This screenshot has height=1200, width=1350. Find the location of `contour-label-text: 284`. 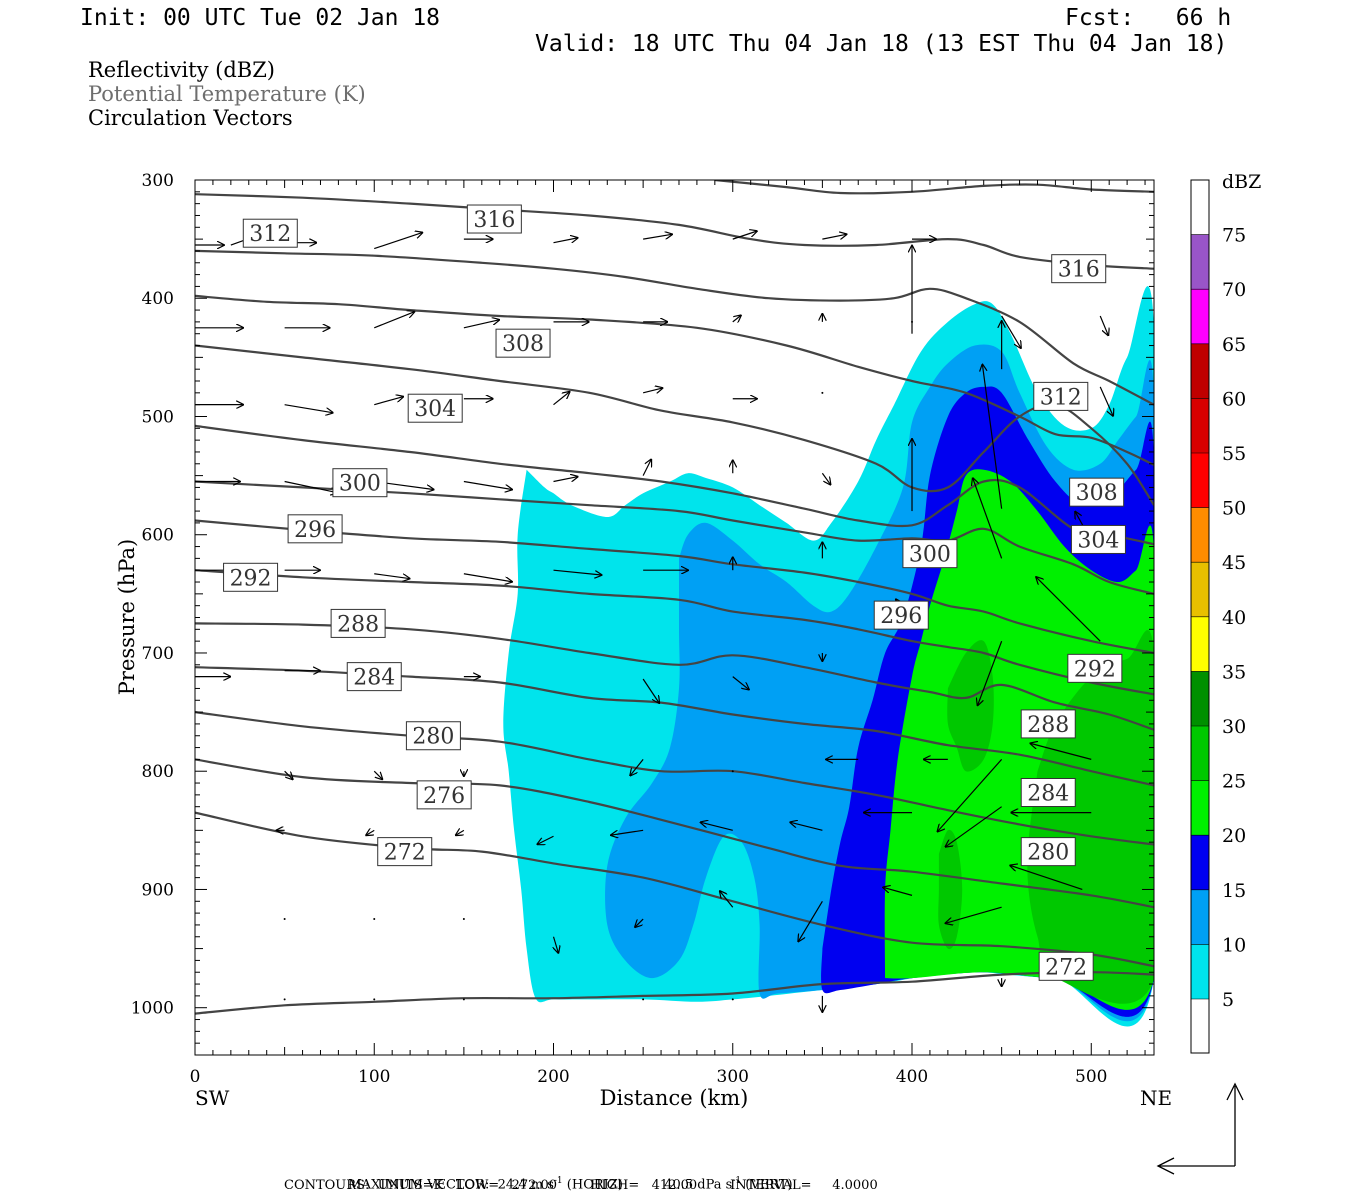

contour-label-text: 284 is located at coordinates (1048, 794).